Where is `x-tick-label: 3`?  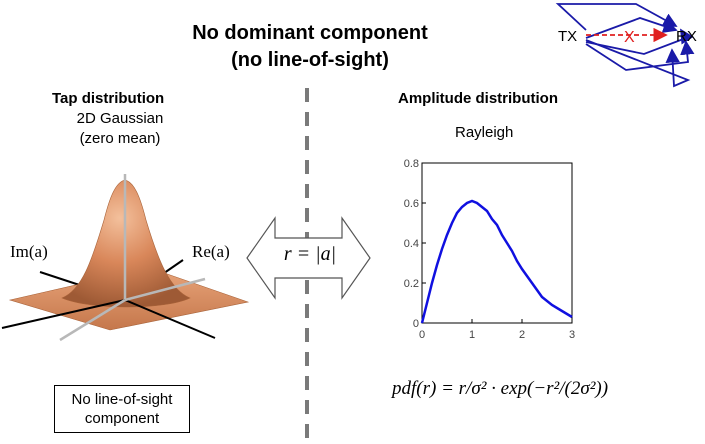 x-tick-label: 3 is located at coordinates (572, 335).